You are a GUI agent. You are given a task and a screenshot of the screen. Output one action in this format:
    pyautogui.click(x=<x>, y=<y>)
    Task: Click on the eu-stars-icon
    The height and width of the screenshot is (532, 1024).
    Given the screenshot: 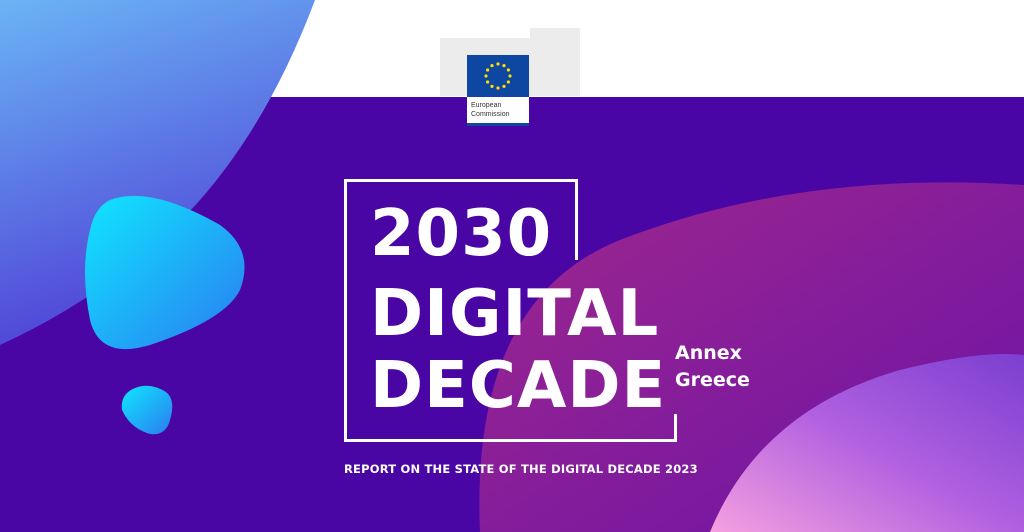 What is the action you would take?
    pyautogui.click(x=498, y=76)
    